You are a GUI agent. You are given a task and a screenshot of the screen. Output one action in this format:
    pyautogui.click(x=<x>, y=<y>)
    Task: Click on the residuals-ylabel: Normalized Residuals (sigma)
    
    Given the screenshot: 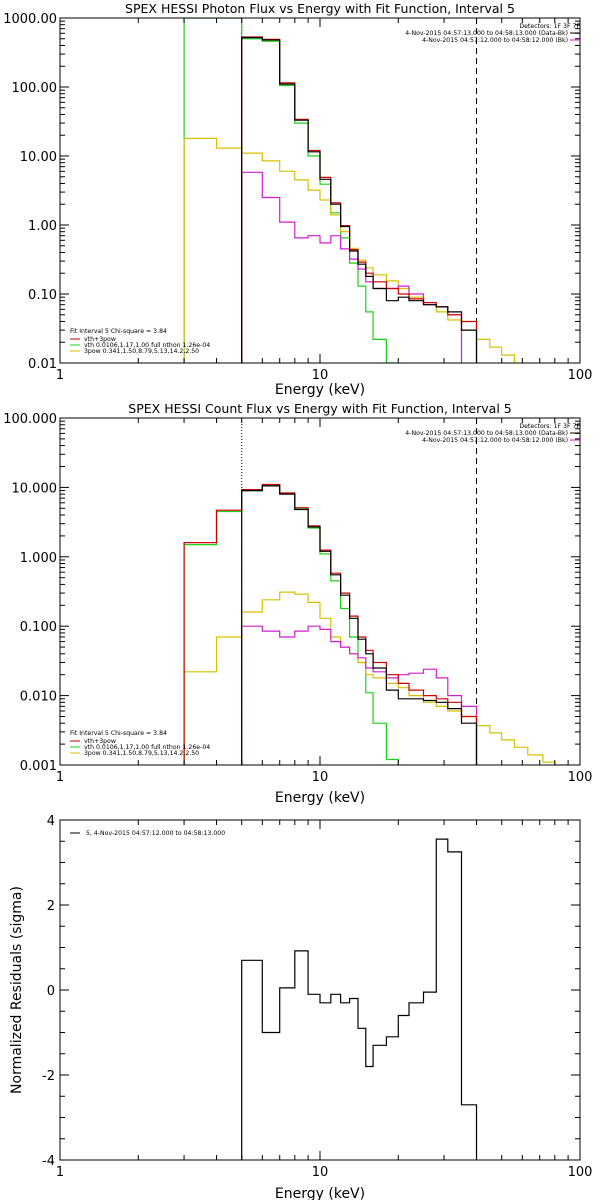 What is the action you would take?
    pyautogui.click(x=17, y=990)
    